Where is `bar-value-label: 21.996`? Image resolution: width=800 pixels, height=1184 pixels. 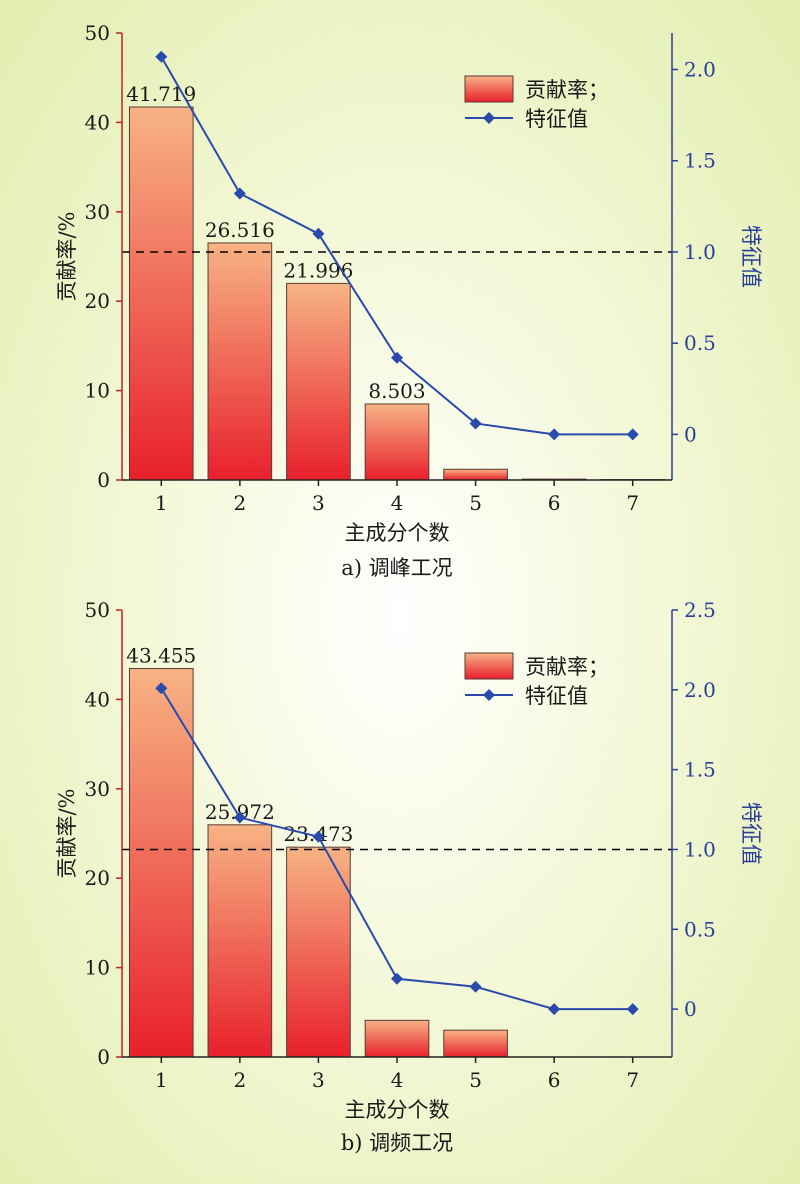 bar-value-label: 21.996 is located at coordinates (318, 270).